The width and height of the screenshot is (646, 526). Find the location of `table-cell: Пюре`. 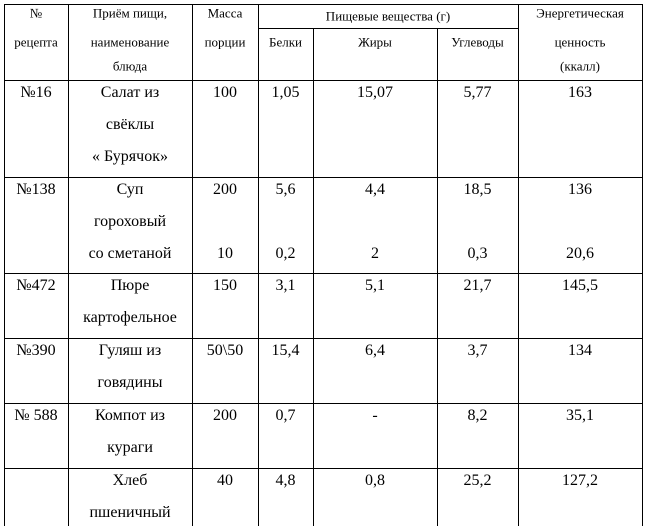

table-cell: Пюре is located at coordinates (130, 285).